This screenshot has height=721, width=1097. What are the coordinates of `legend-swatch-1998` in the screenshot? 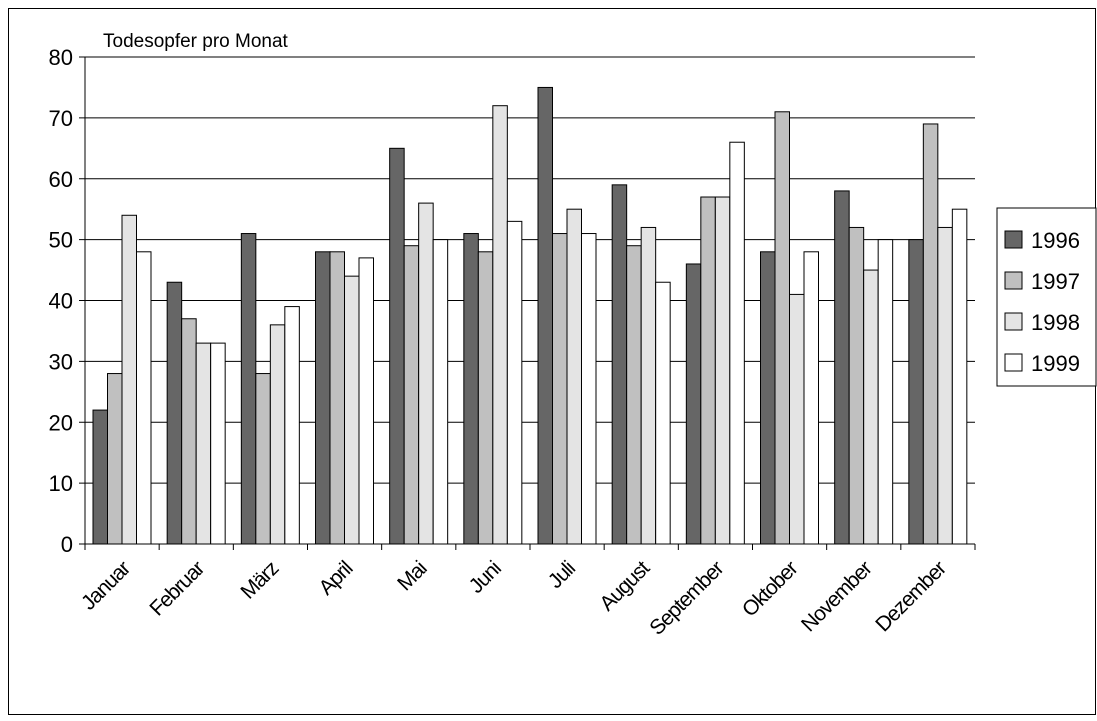 It's located at (1013, 321).